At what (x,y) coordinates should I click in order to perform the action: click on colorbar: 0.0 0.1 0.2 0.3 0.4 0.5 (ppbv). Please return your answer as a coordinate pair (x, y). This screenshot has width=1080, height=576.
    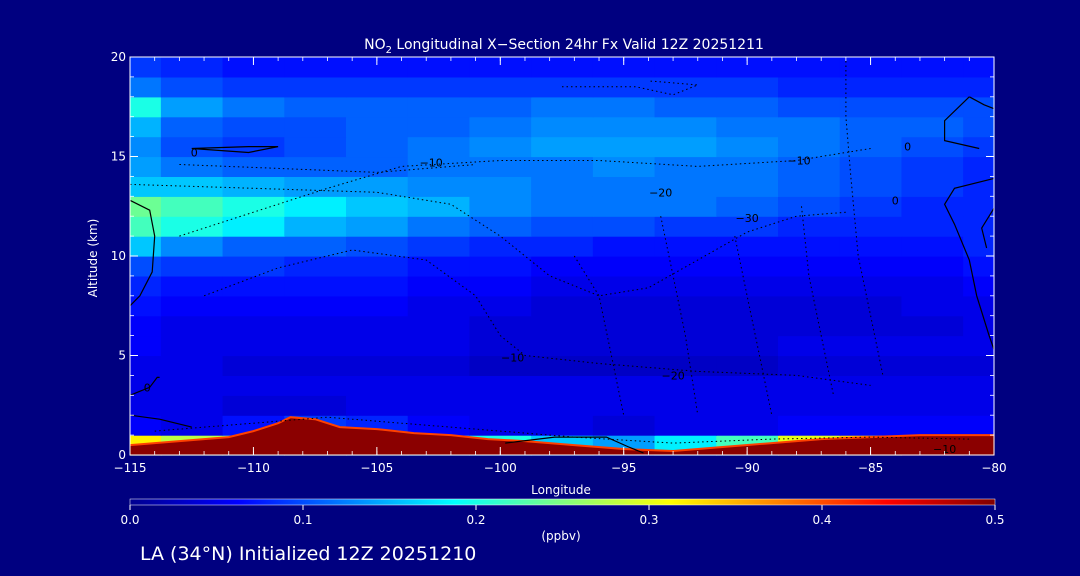
    Looking at the image, I should click on (562, 520).